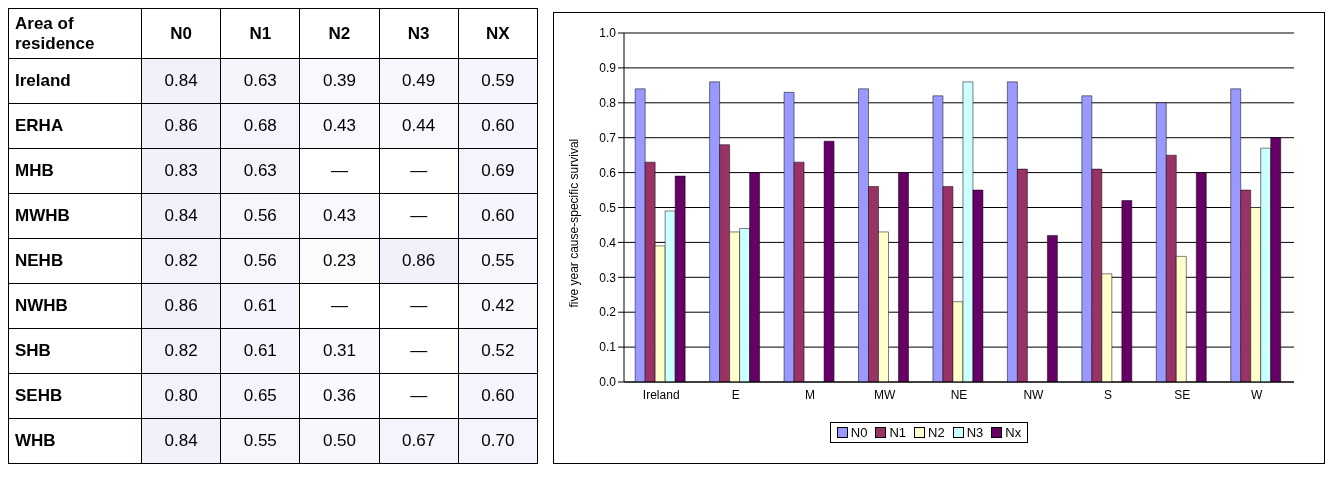 This screenshot has width=1334, height=478. Describe the element at coordinates (75, 126) in the screenshot. I see `y-tick-label: ERHA` at that location.